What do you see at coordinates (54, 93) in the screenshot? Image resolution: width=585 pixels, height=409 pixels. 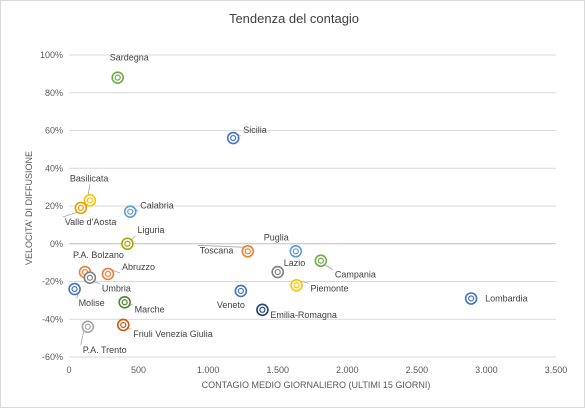 I see `y-tick-label: 80%` at bounding box center [54, 93].